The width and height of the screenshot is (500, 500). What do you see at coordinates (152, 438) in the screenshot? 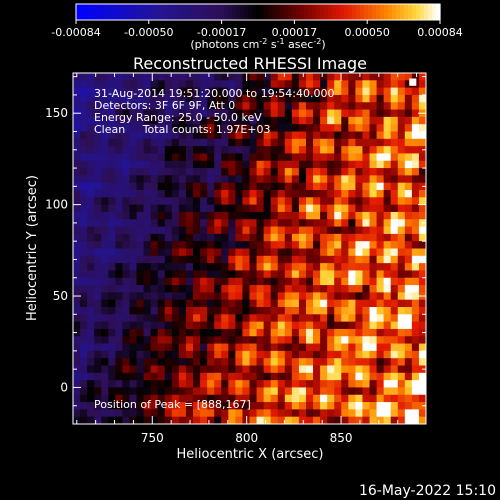
I see `x-tick-label: 750` at bounding box center [152, 438].